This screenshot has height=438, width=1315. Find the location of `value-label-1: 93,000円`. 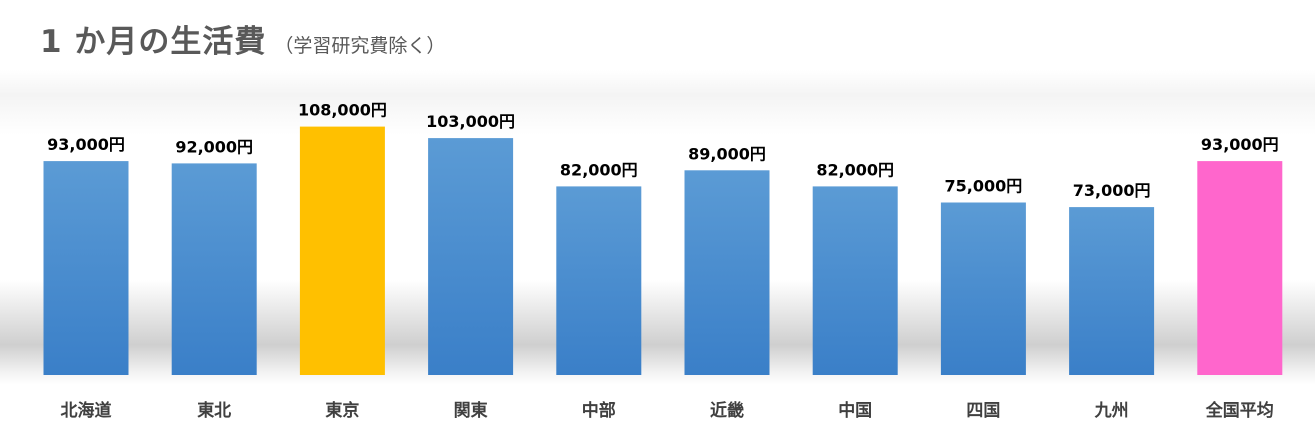

value-label-1: 93,000円 is located at coordinates (86, 144).